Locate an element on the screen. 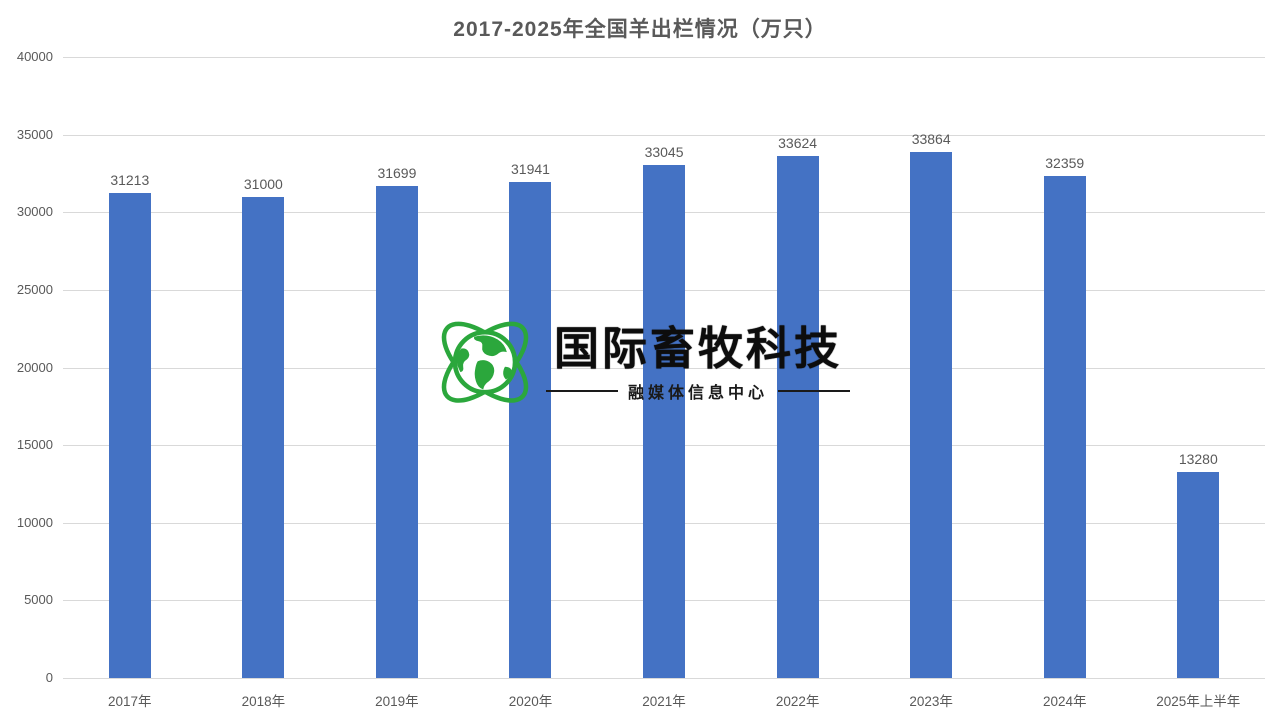 The height and width of the screenshot is (720, 1280). bar-2025年上半年 is located at coordinates (1198, 574).